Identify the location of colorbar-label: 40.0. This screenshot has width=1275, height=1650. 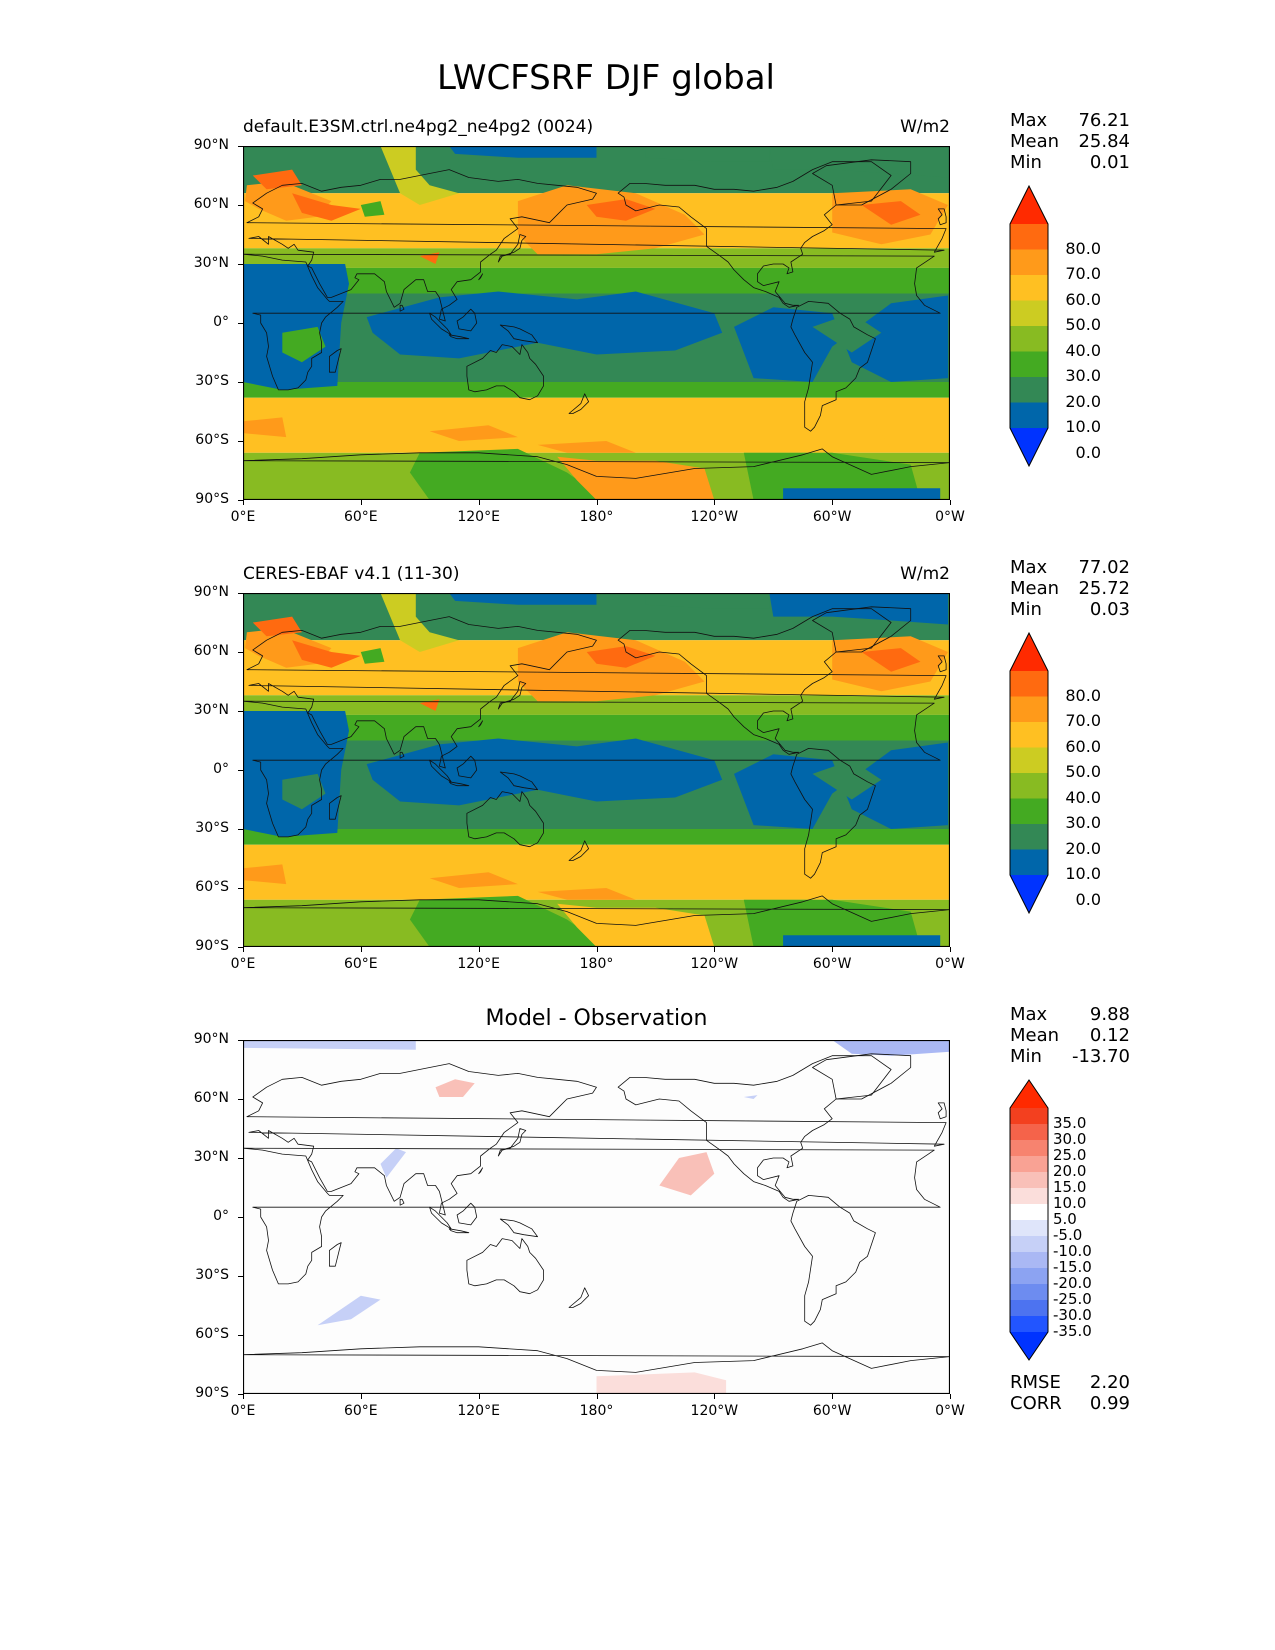
(1083, 797).